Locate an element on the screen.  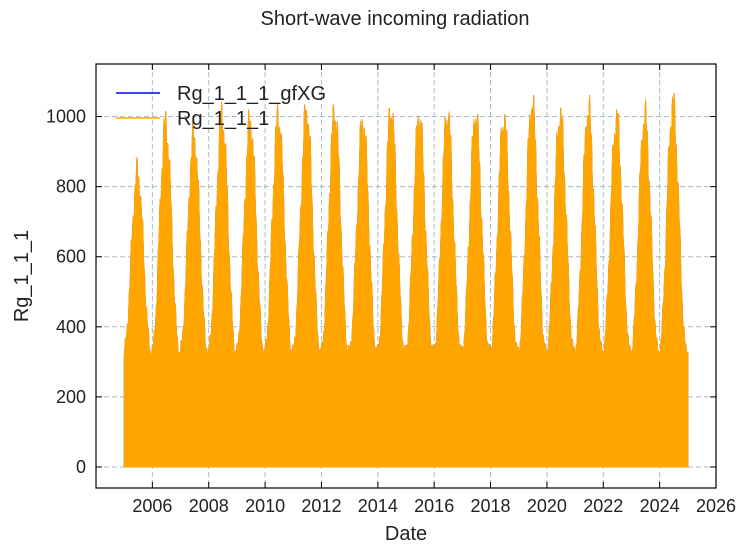
x-tick-label: 2018 is located at coordinates (491, 506).